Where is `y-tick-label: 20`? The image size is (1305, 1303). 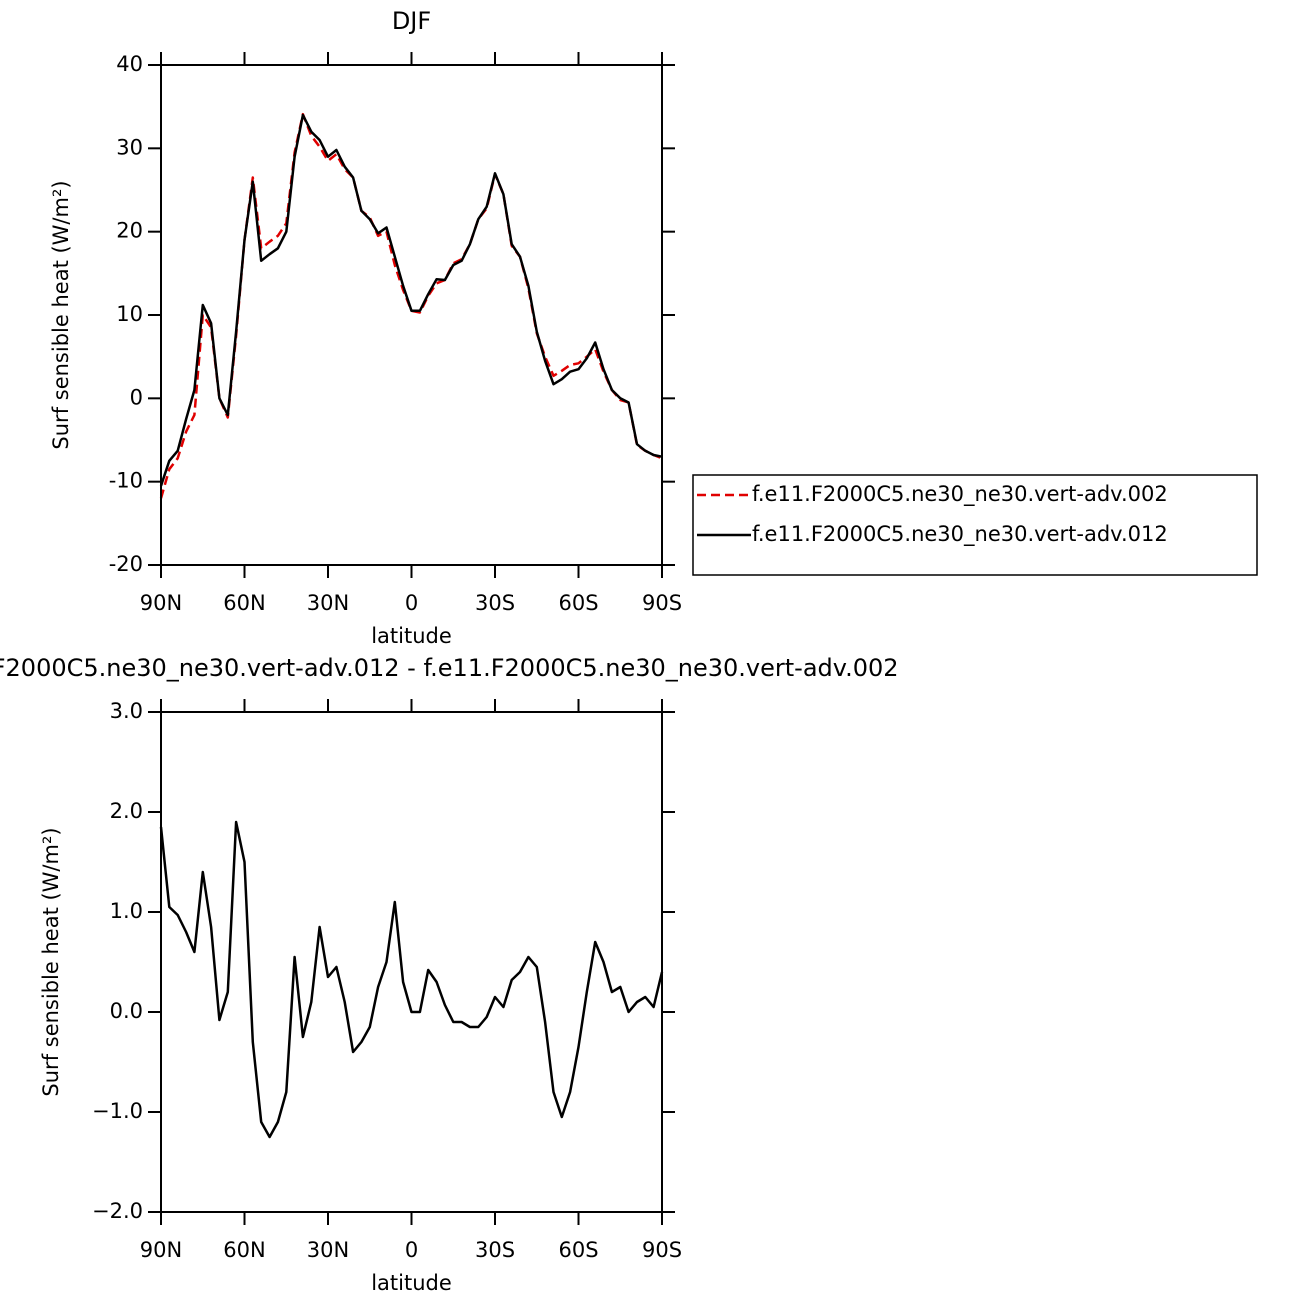 y-tick-label: 20 is located at coordinates (129, 231).